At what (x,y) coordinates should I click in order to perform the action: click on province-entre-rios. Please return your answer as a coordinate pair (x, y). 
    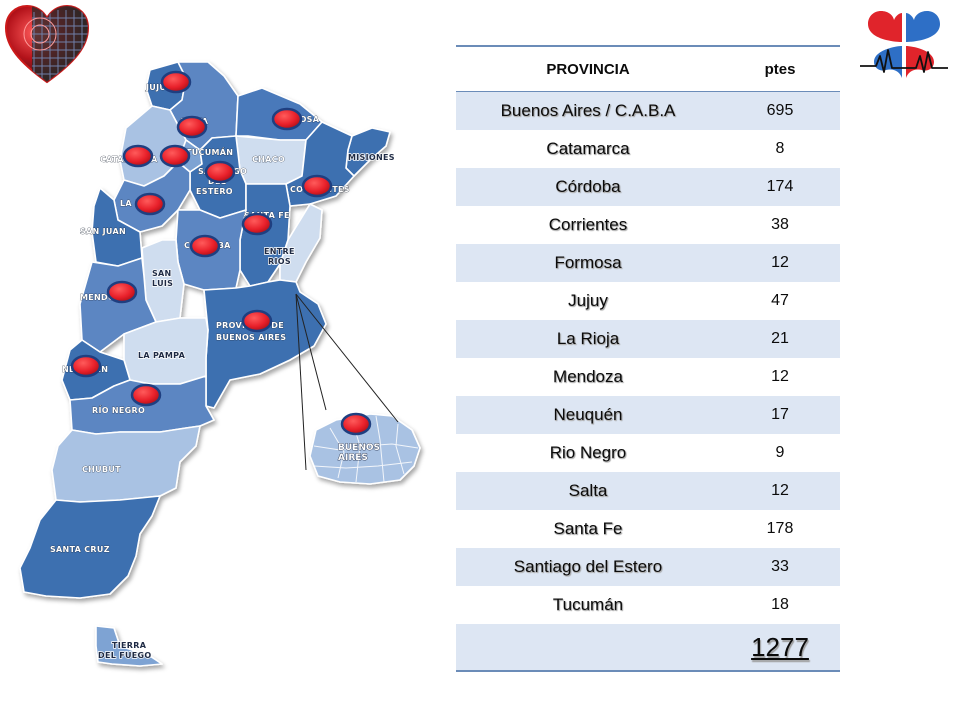
    Looking at the image, I should click on (301, 243).